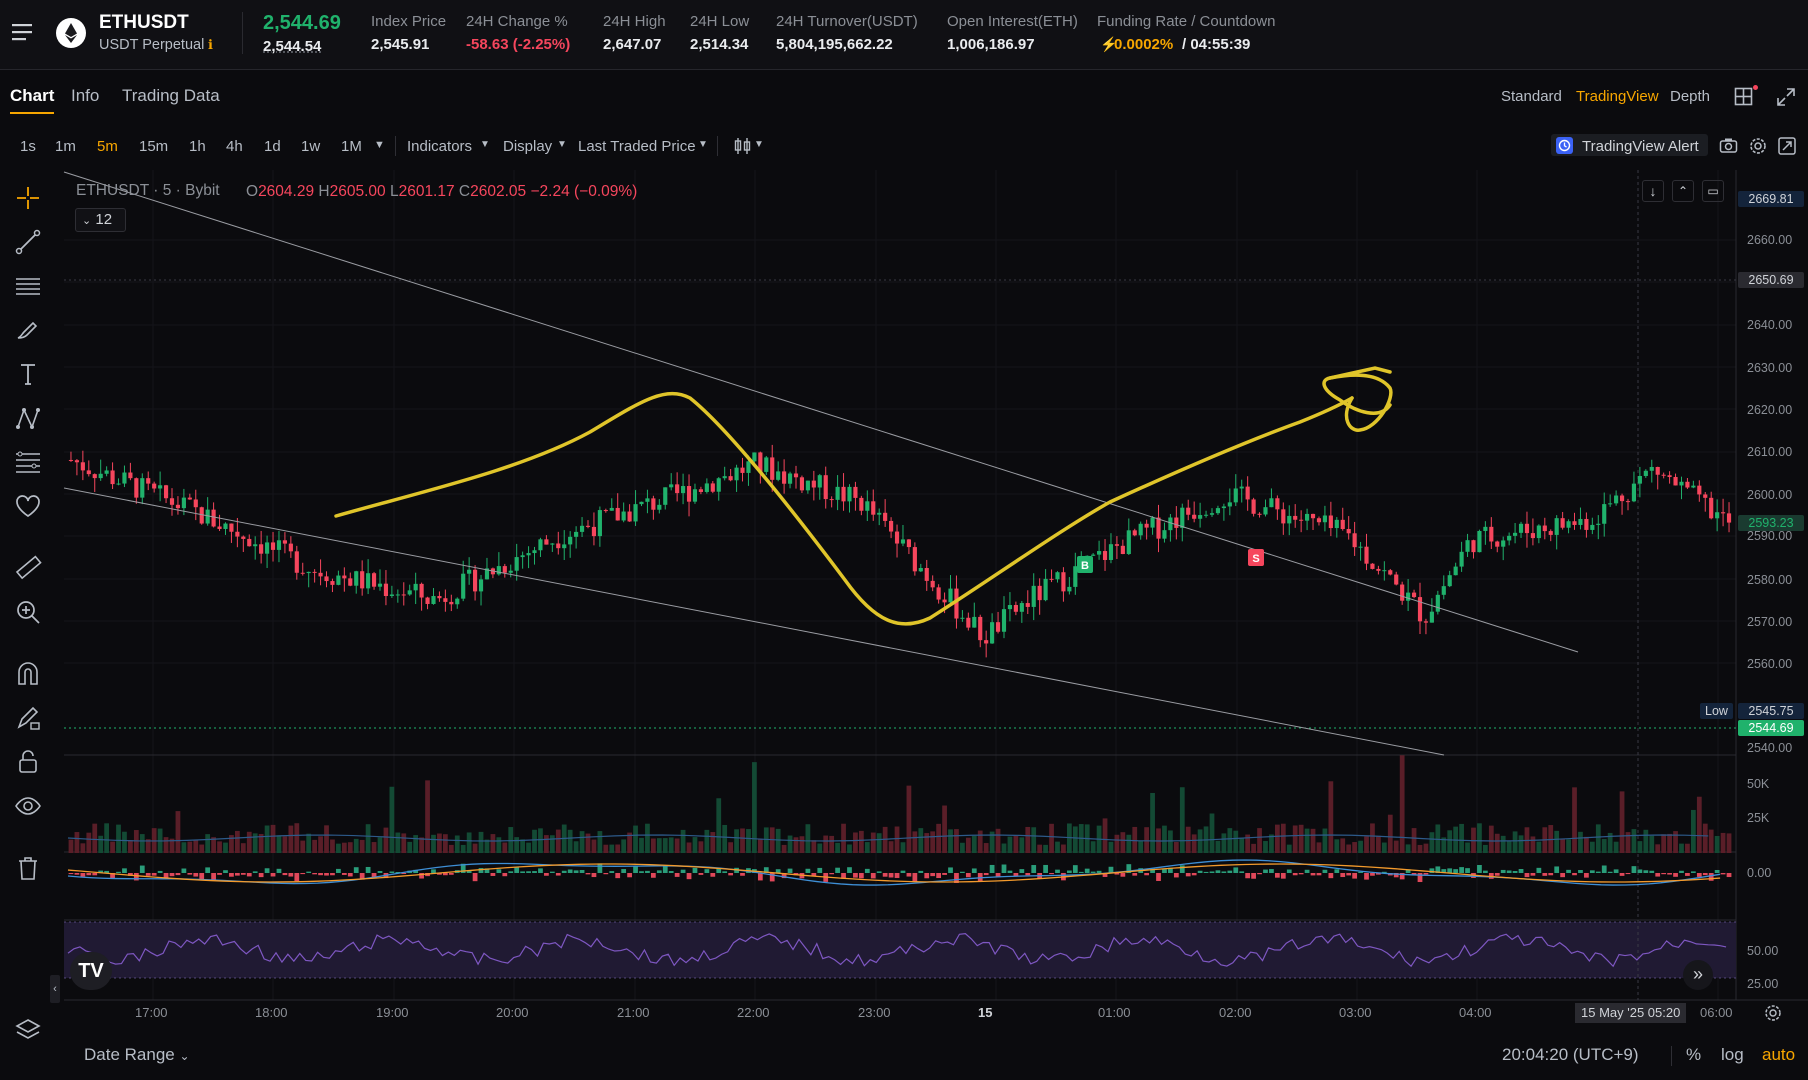 Image resolution: width=1808 pixels, height=1080 pixels. What do you see at coordinates (28, 462) in the screenshot?
I see `fib-tool-icon` at bounding box center [28, 462].